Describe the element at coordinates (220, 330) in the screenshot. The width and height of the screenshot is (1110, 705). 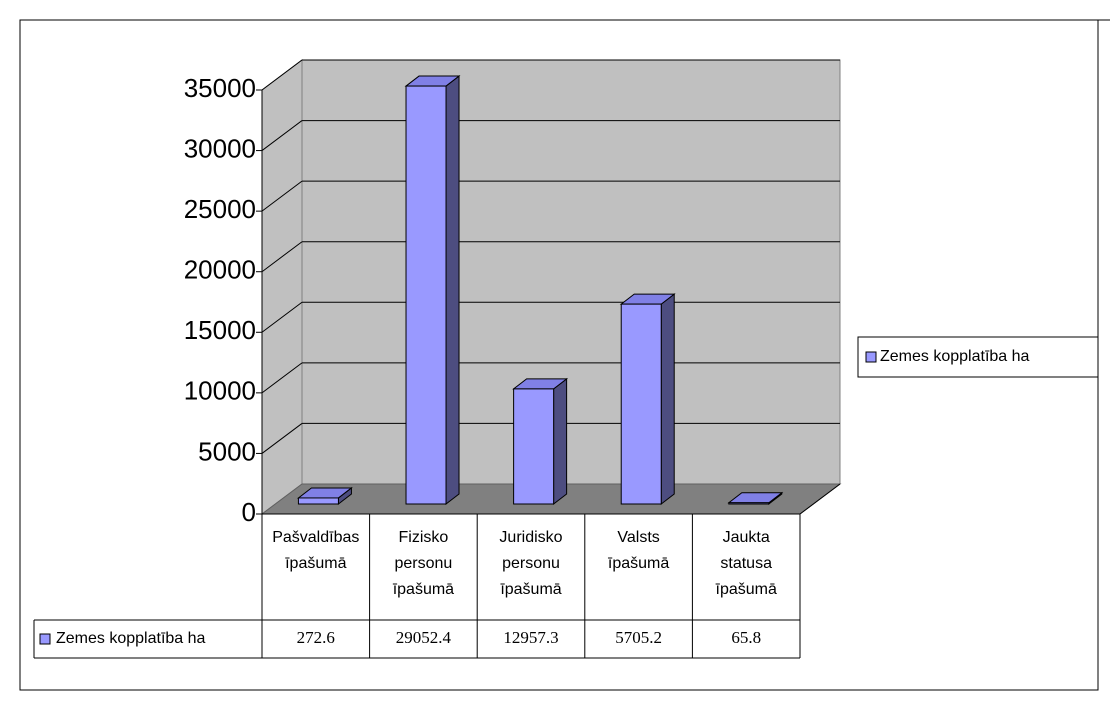
I see `y-tick-label: 15000` at that location.